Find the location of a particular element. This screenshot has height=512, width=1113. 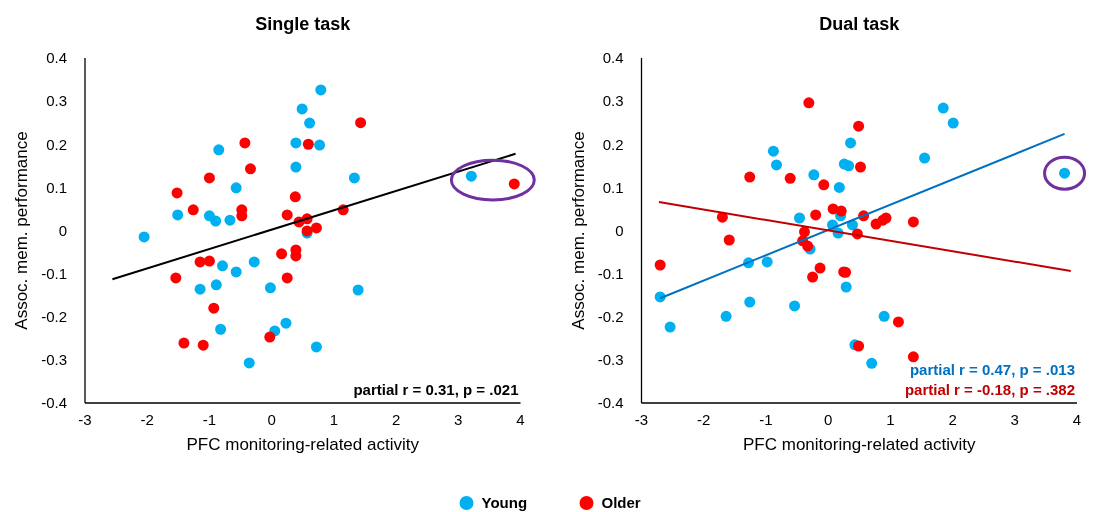

y-axis-title: Assoc. mem. performance is located at coordinates (21, 230).